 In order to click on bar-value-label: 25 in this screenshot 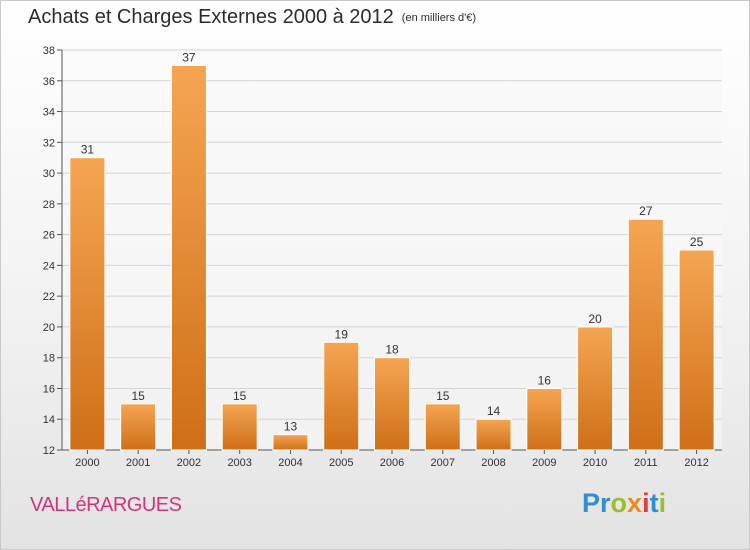, I will do `click(697, 242)`.